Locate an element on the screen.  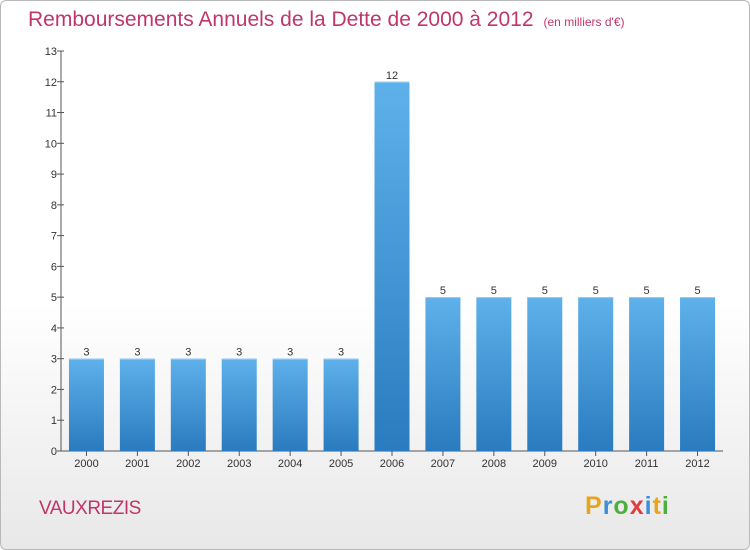
logo-letter: P is located at coordinates (594, 506).